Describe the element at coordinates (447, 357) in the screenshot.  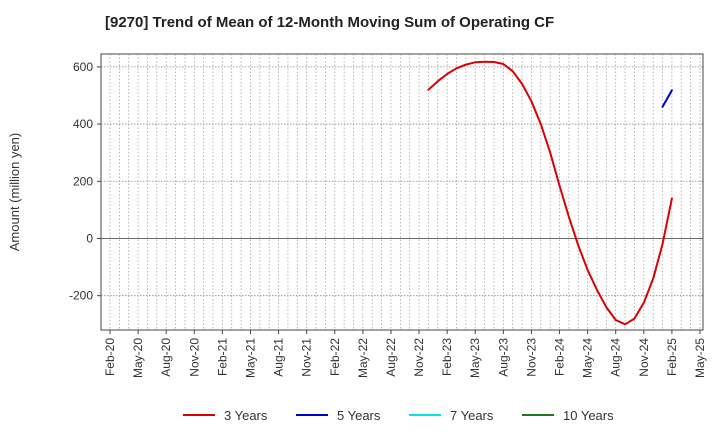
I see `x-tick-label: Feb-23` at that location.